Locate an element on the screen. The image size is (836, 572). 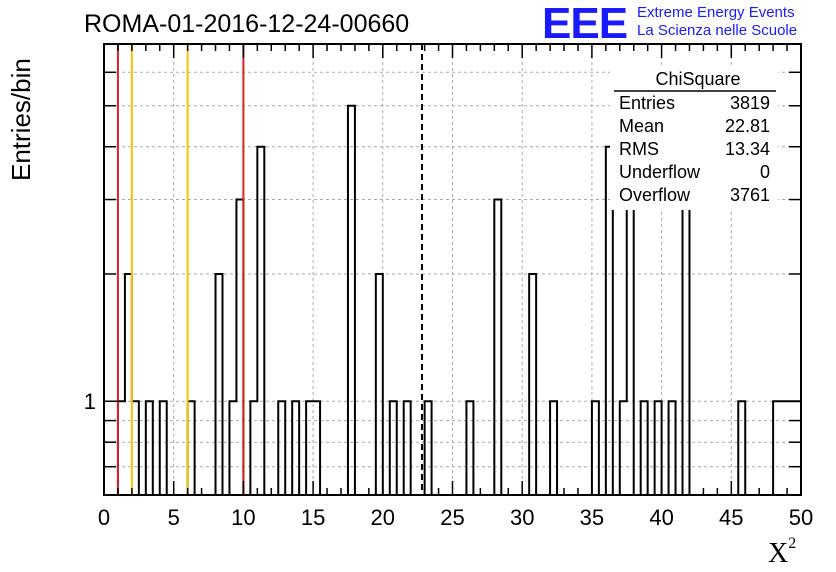
x-tick-label: 50 is located at coordinates (801, 517).